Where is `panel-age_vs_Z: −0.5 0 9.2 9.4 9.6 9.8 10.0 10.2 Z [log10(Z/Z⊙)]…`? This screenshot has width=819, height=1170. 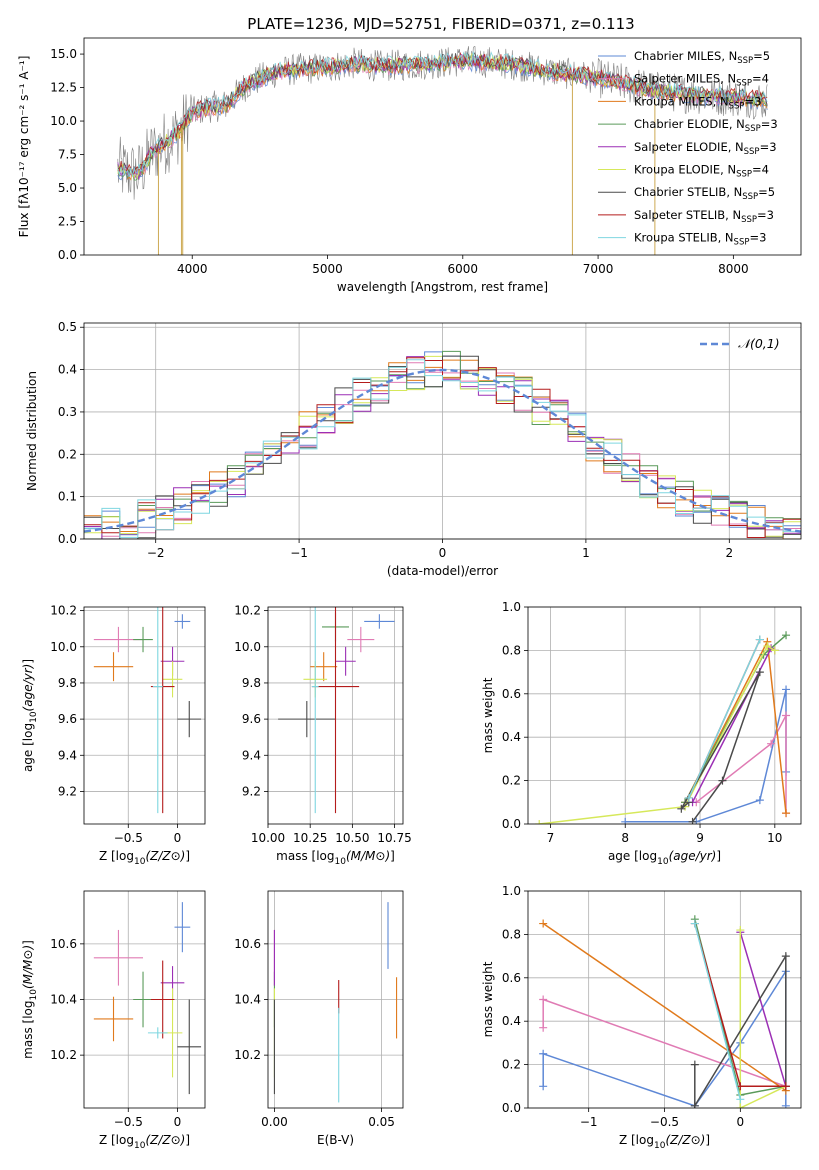 panel-age_vs_Z: −0.5 0 9.2 9.4 9.6 9.8 10.0 10.2 Z [log10(Z/Z⊙)]… is located at coordinates (113, 735).